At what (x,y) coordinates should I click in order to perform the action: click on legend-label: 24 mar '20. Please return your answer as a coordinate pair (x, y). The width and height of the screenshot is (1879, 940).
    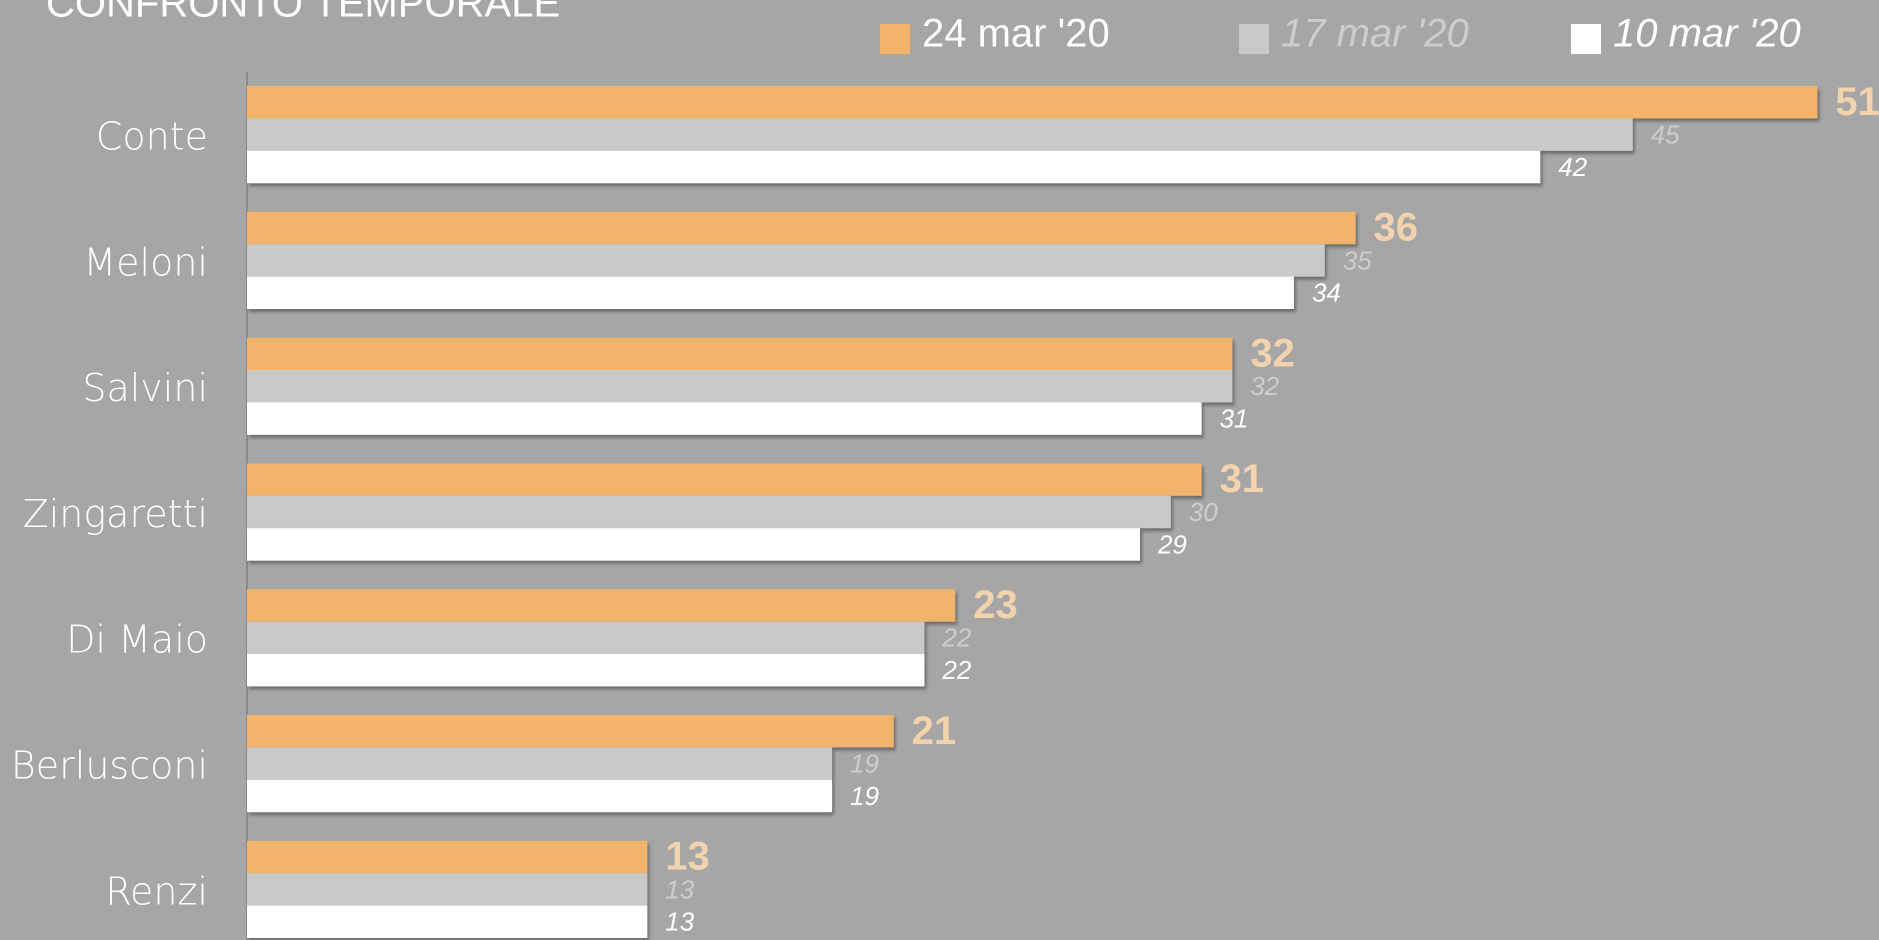
    Looking at the image, I should click on (1016, 34).